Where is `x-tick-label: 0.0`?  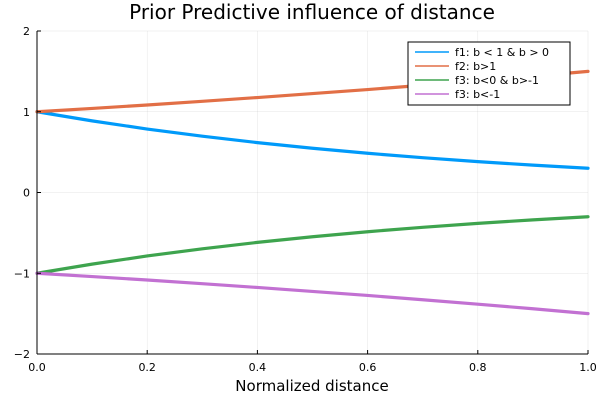
x-tick-label: 0.0 is located at coordinates (37, 367).